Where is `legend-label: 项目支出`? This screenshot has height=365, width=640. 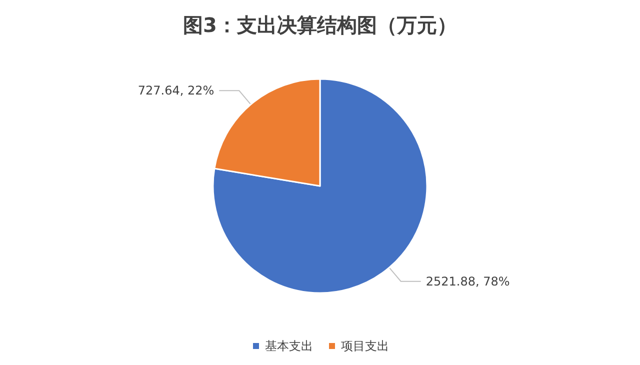
legend-label: 项目支出 is located at coordinates (365, 346).